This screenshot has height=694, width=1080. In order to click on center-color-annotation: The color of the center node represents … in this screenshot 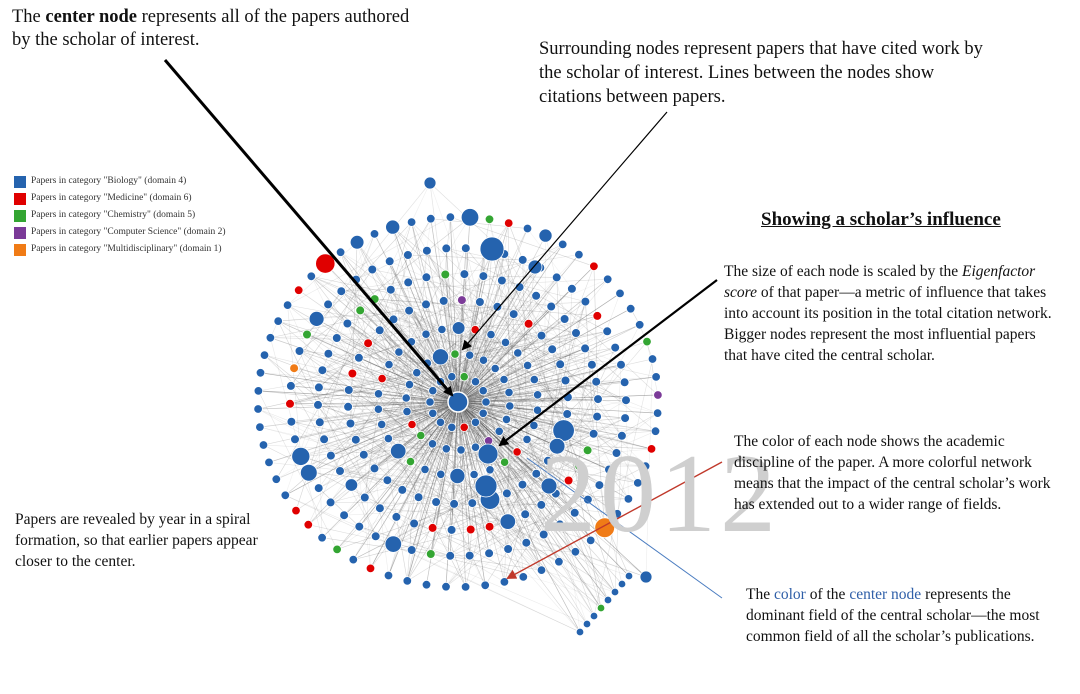, I will do `click(893, 615)`.